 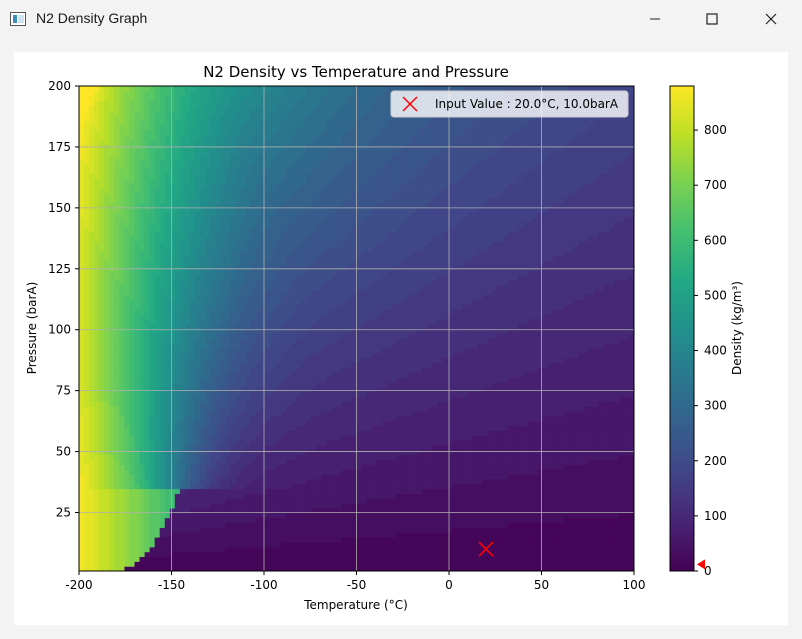 I want to click on maximize-button, so click(x=712, y=19).